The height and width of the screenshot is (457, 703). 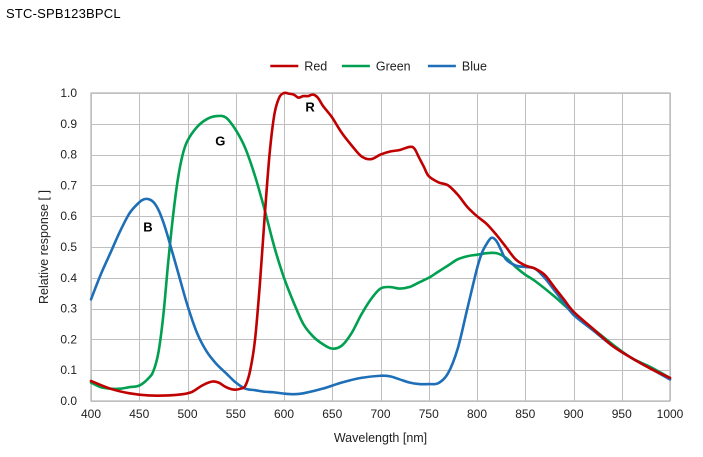 What do you see at coordinates (622, 414) in the screenshot?
I see `x-tick-label: 950` at bounding box center [622, 414].